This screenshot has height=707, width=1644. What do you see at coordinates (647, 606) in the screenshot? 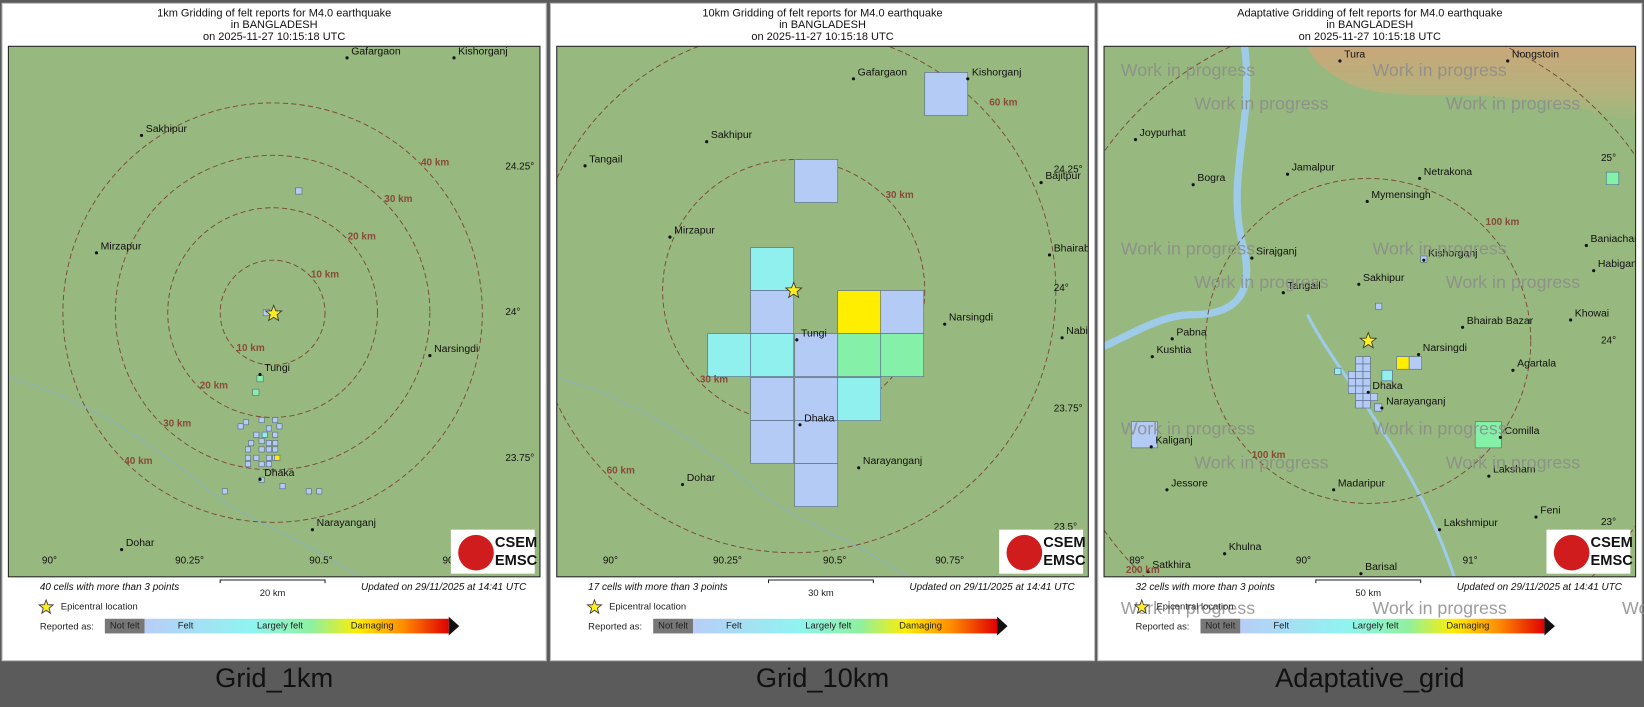
I see `epicenter-label: Epicentral location` at bounding box center [647, 606].